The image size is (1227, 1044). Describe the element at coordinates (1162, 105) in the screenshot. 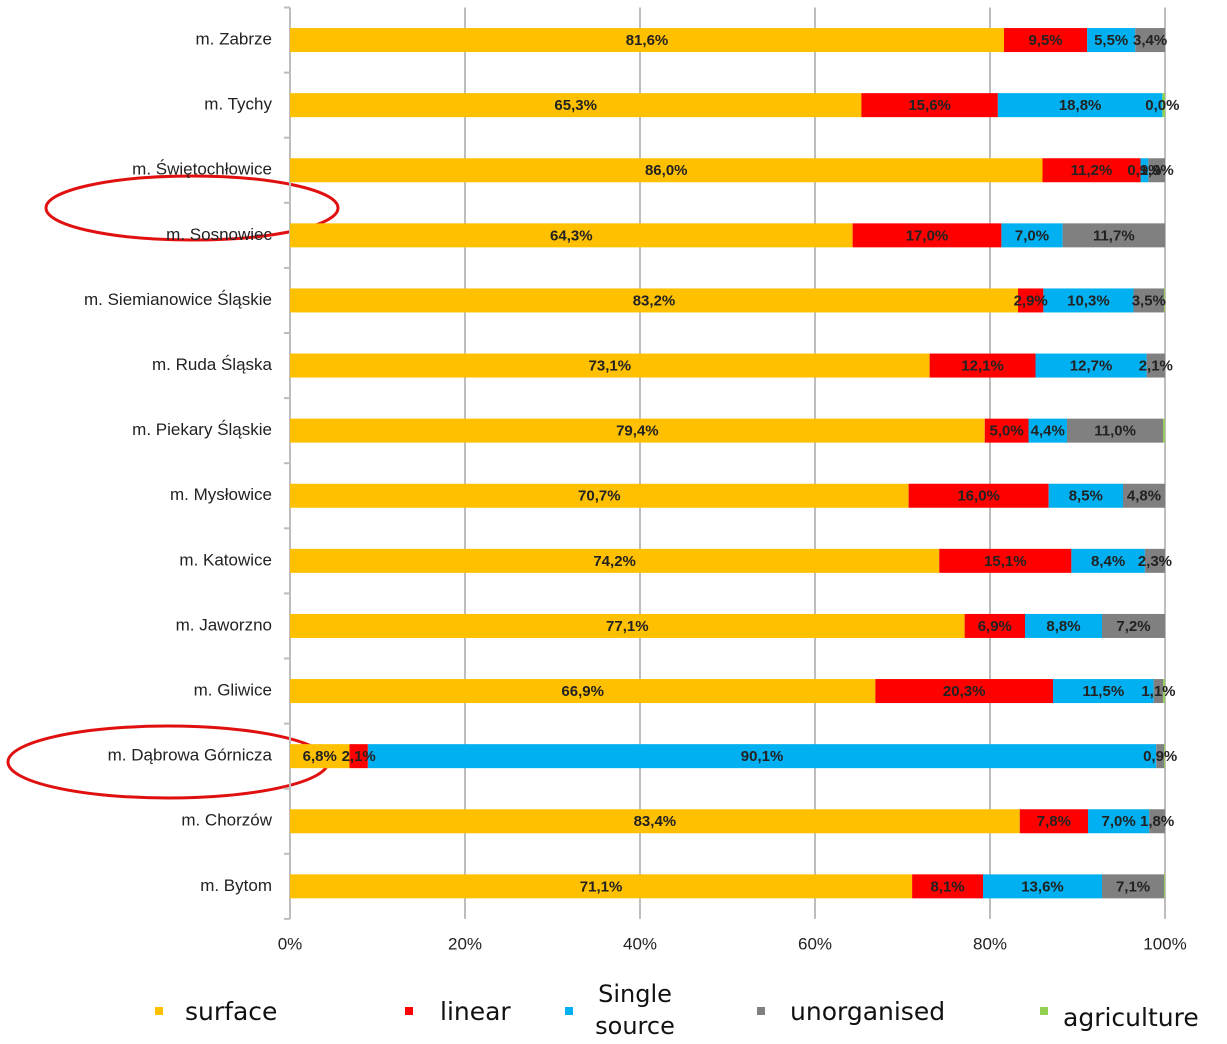

I see `value-label: 0,0%` at that location.